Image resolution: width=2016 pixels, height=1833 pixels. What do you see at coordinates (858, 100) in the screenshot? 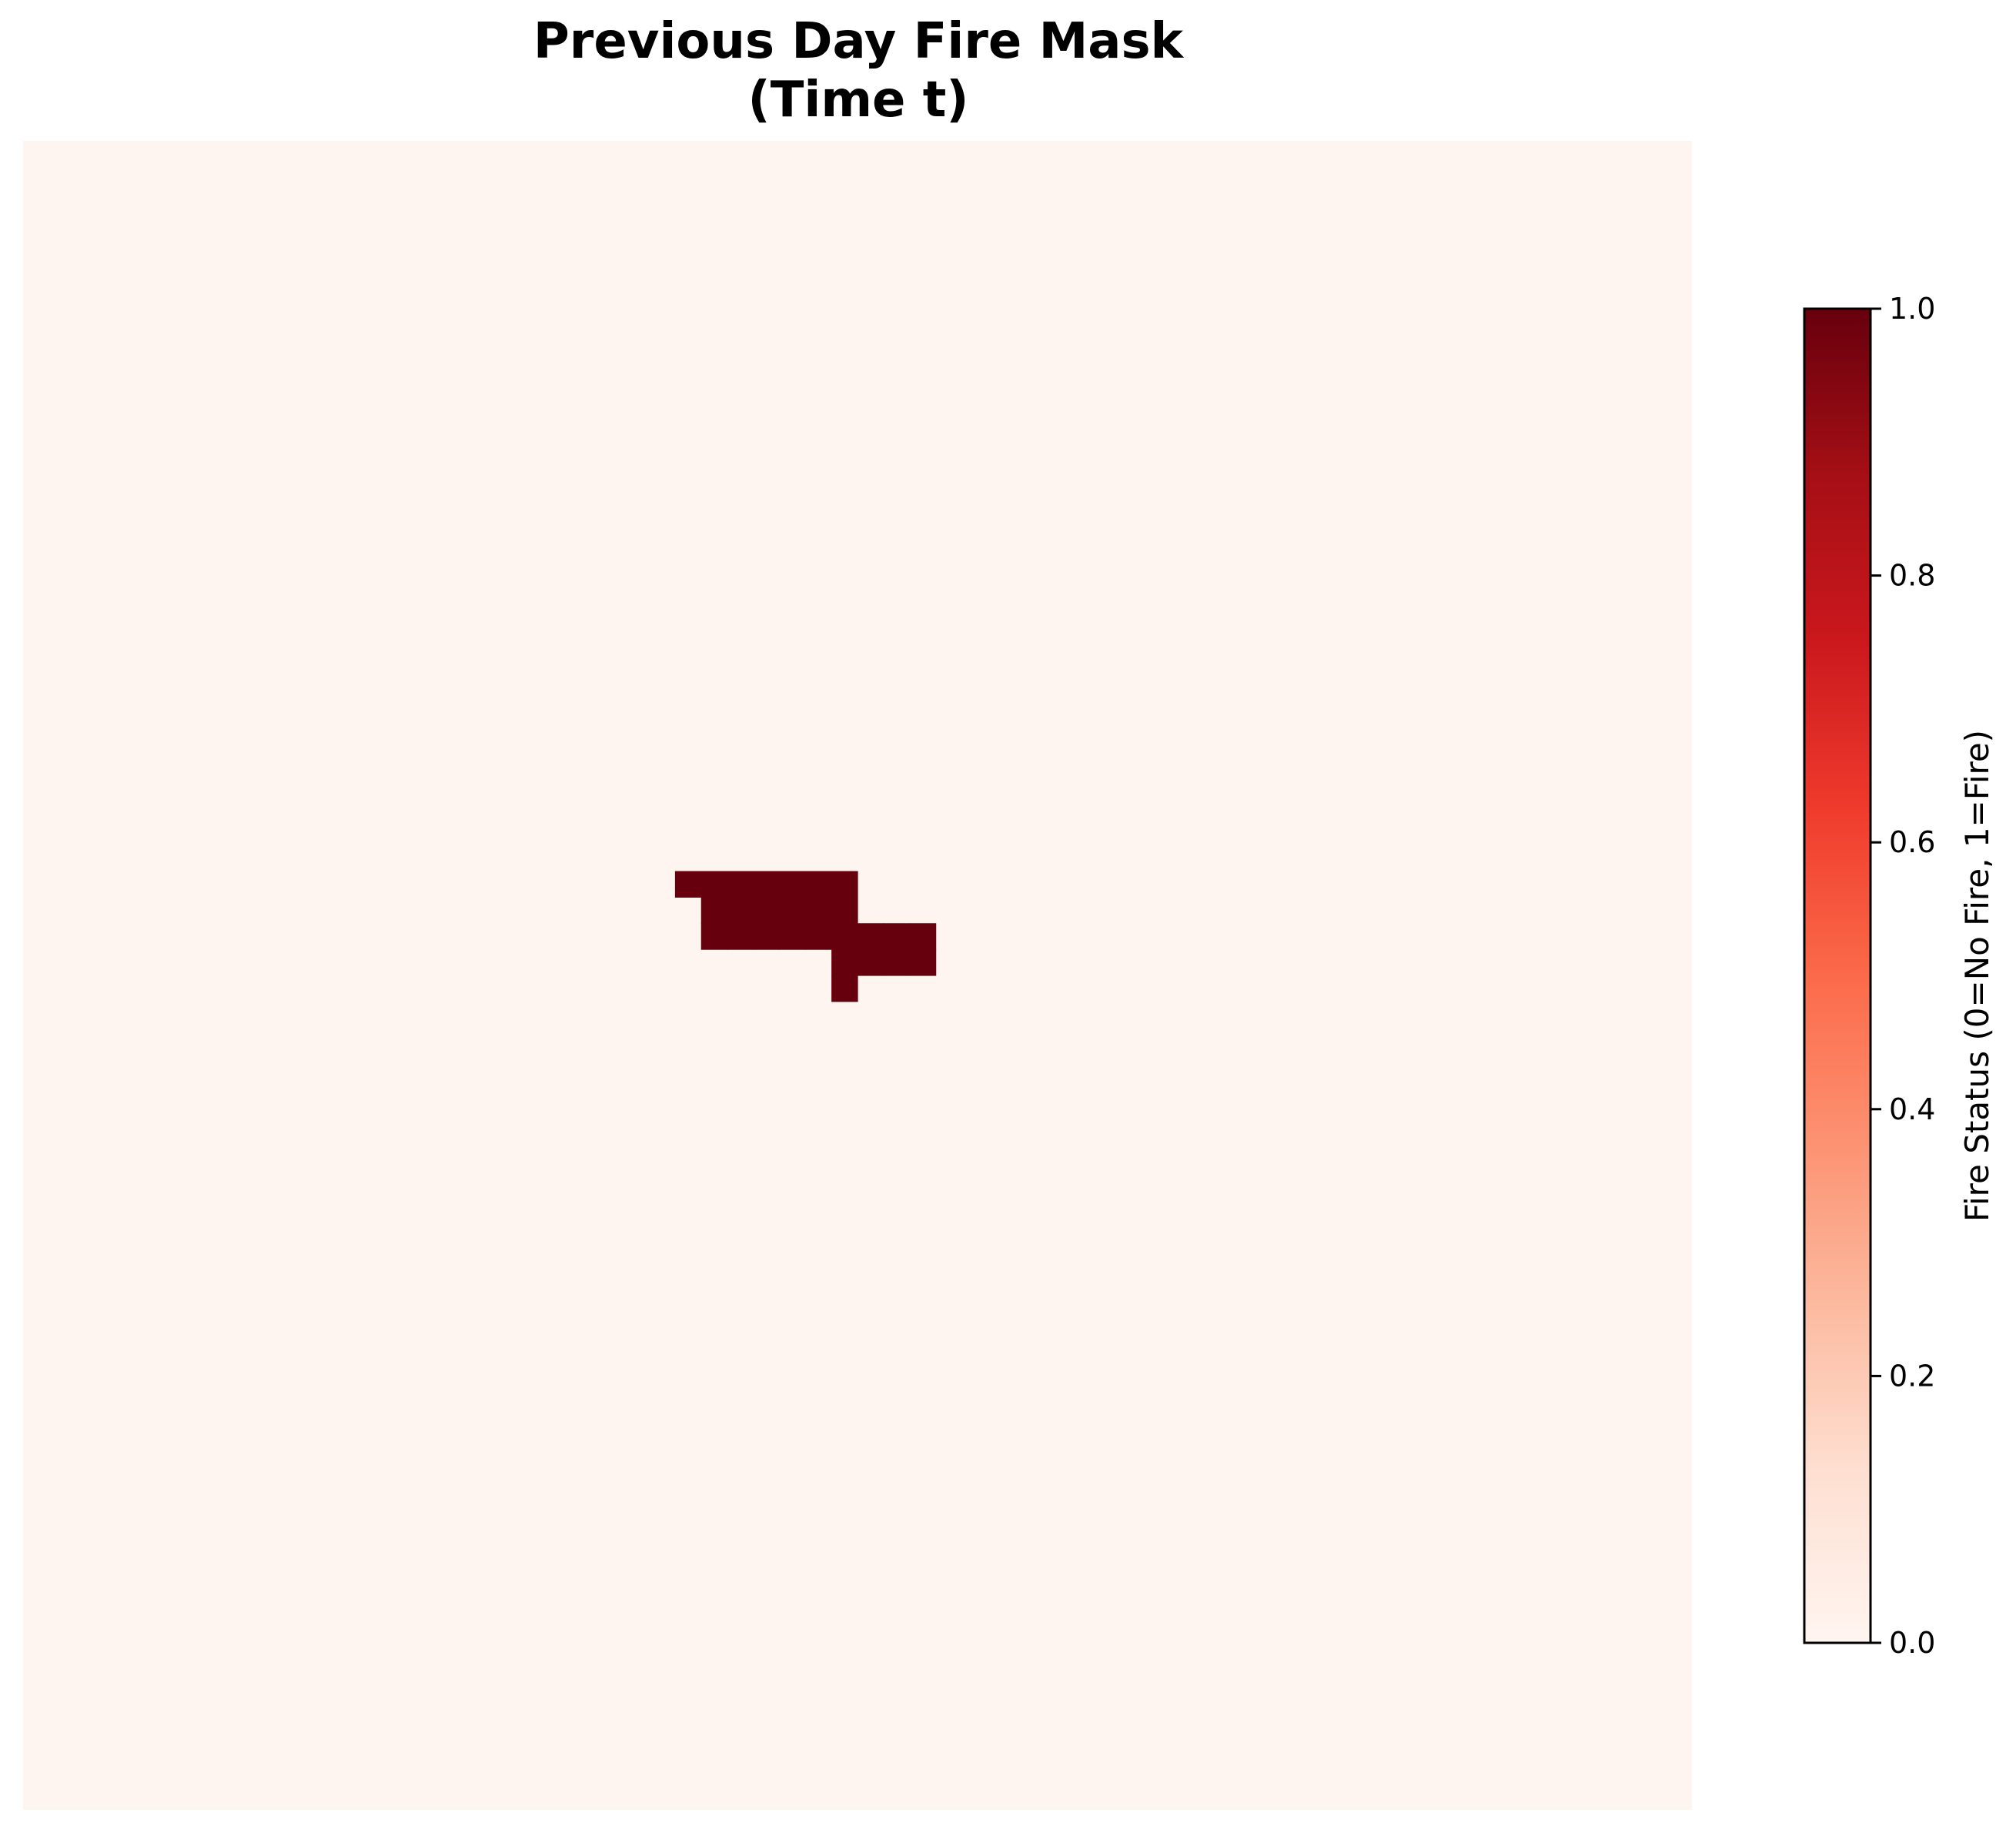
I see `chart-title-line-2: (Time t)` at bounding box center [858, 100].